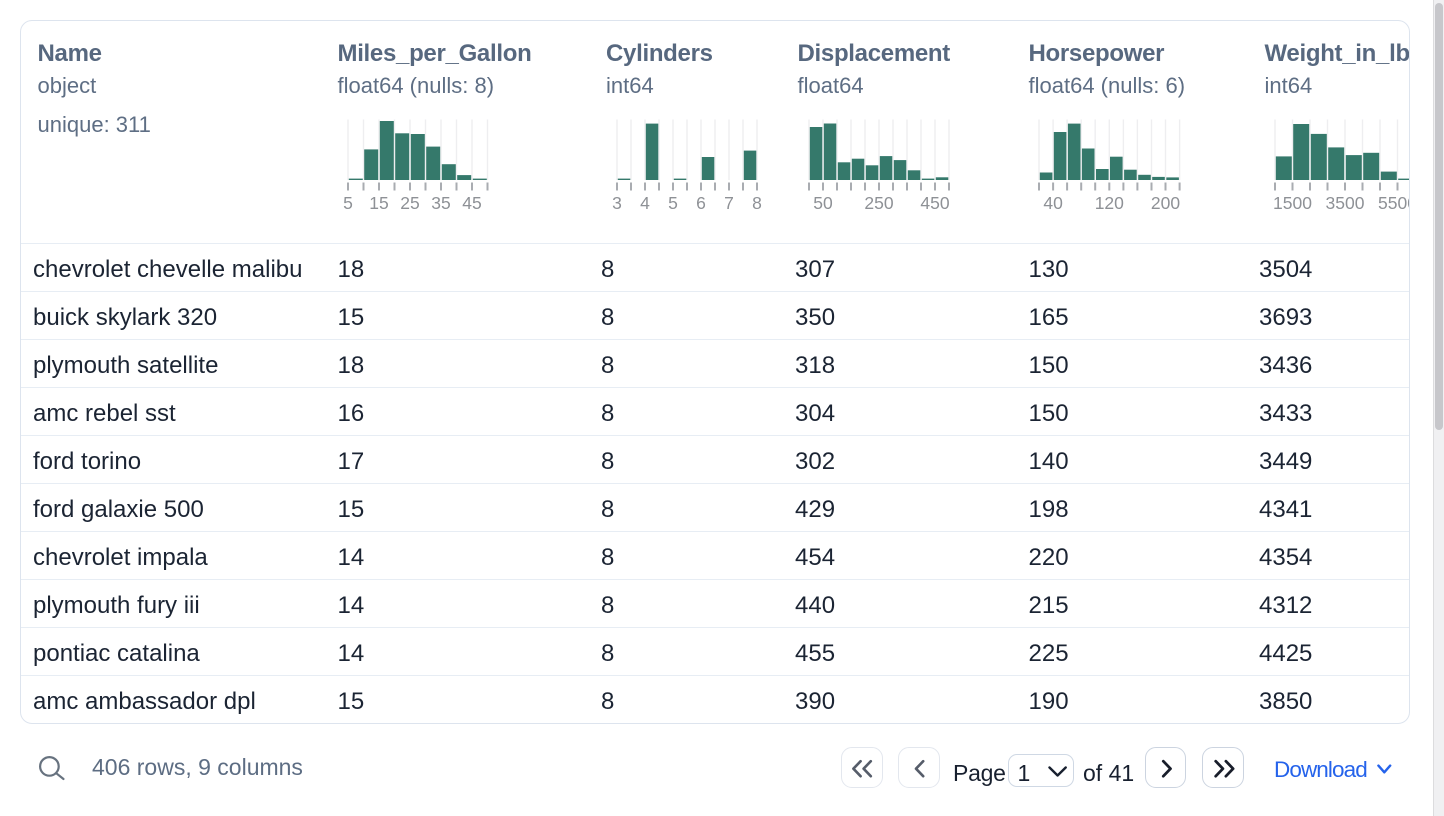  Describe the element at coordinates (440, 203) in the screenshot. I see `svg-text: 35` at that location.